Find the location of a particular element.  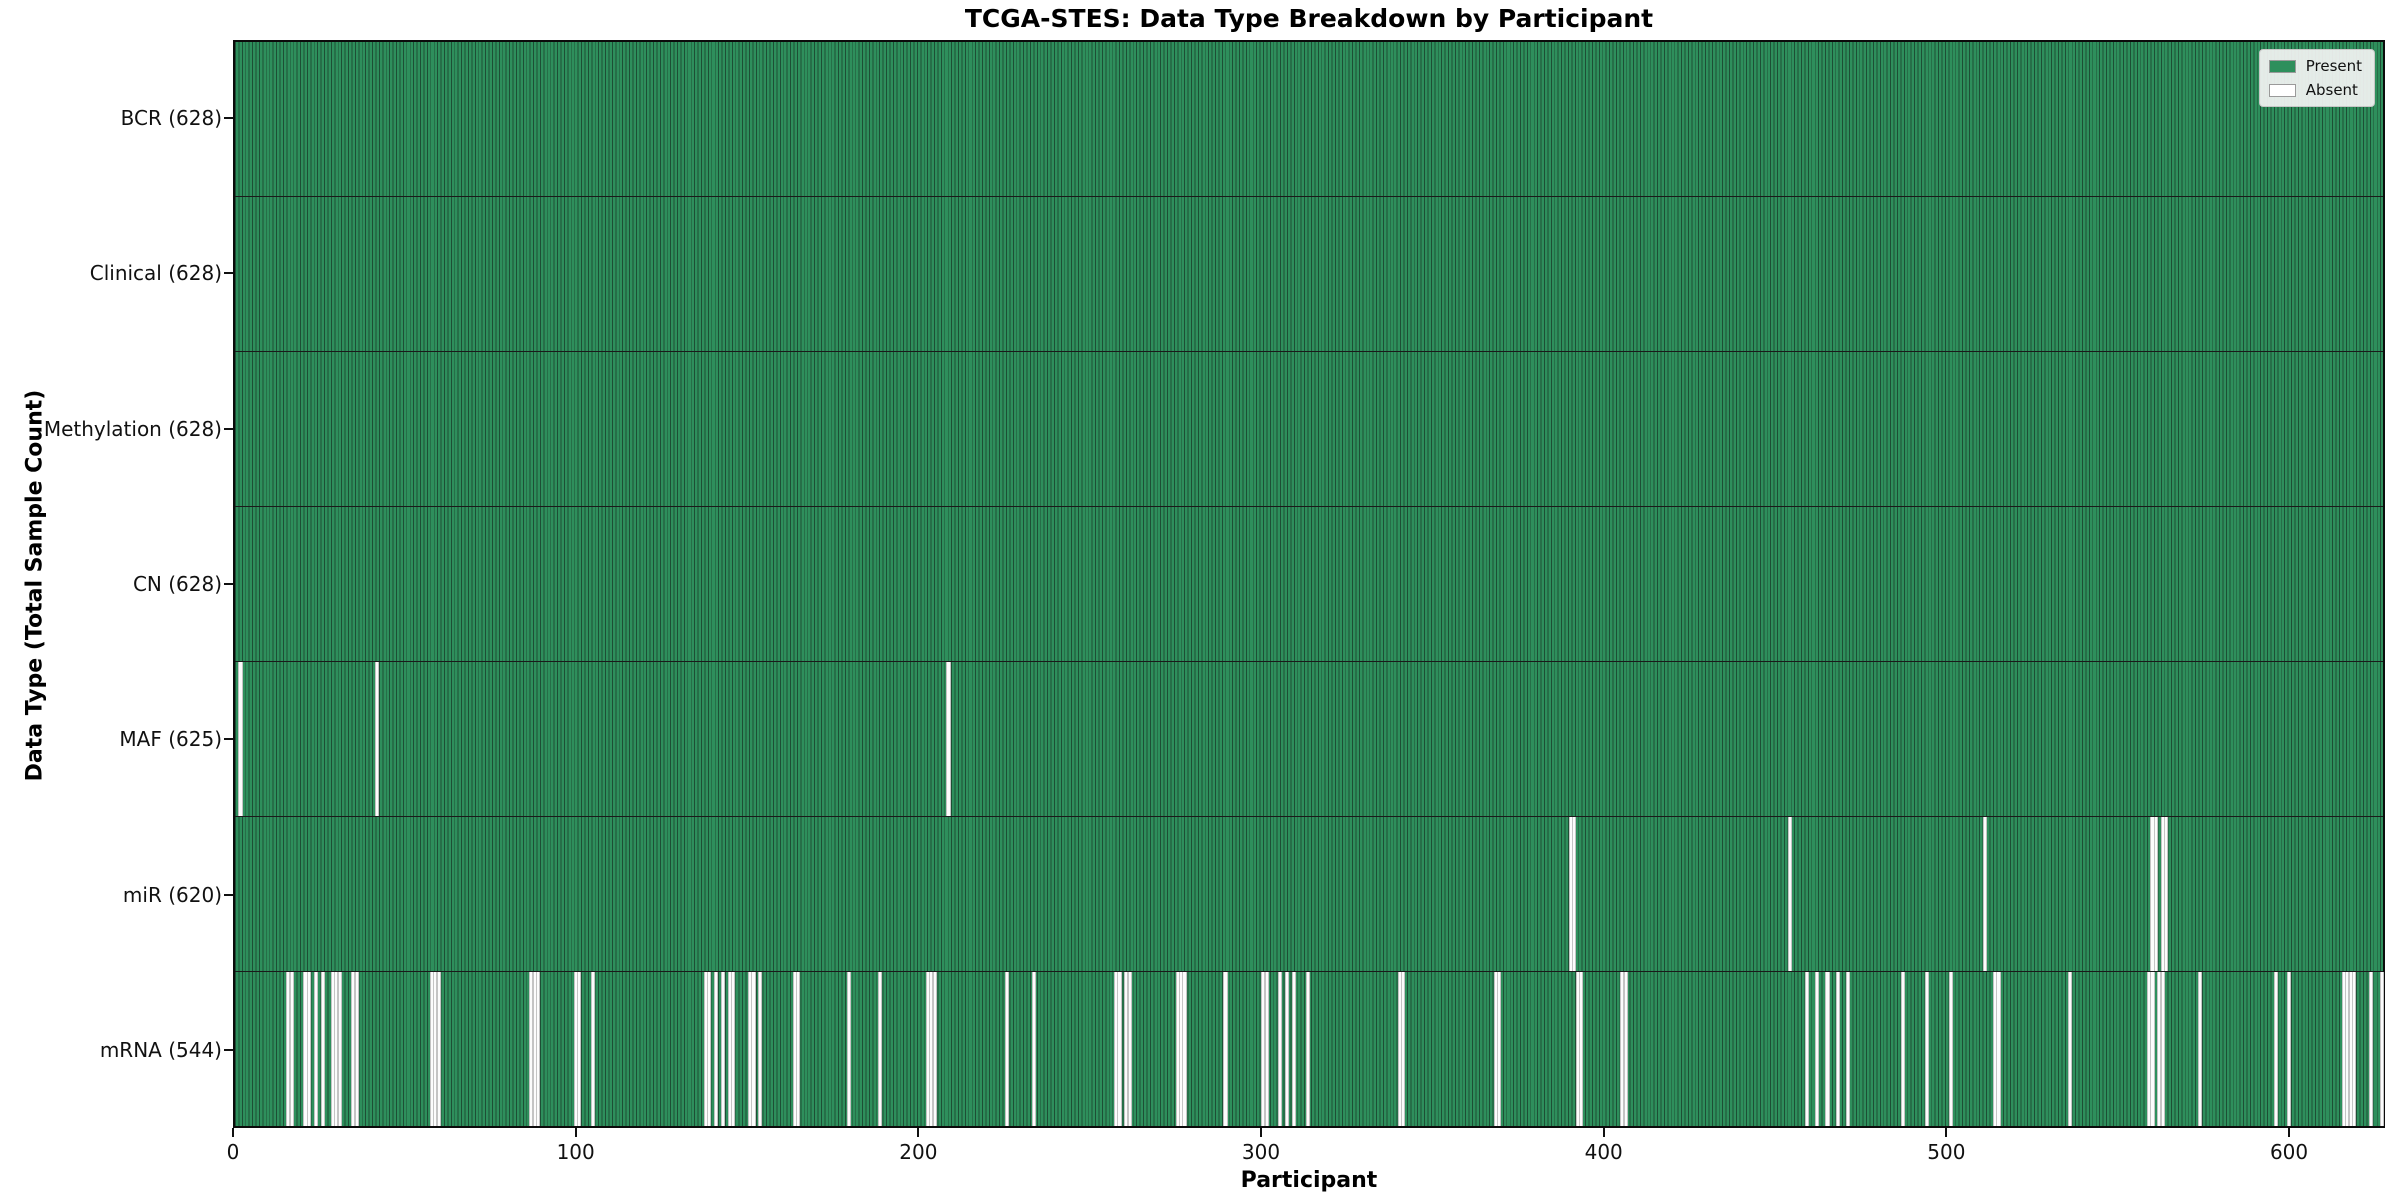

y-tick-label-Clinical: Clinical (628) is located at coordinates (155, 273).